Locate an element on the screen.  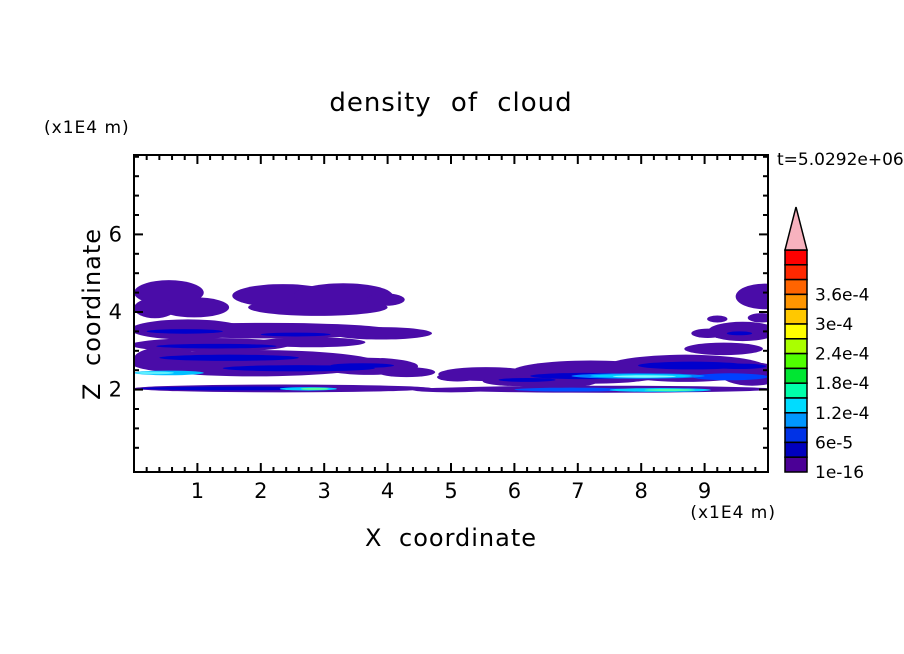
colorbar-tick-label: 1e-16 is located at coordinates (839, 473).